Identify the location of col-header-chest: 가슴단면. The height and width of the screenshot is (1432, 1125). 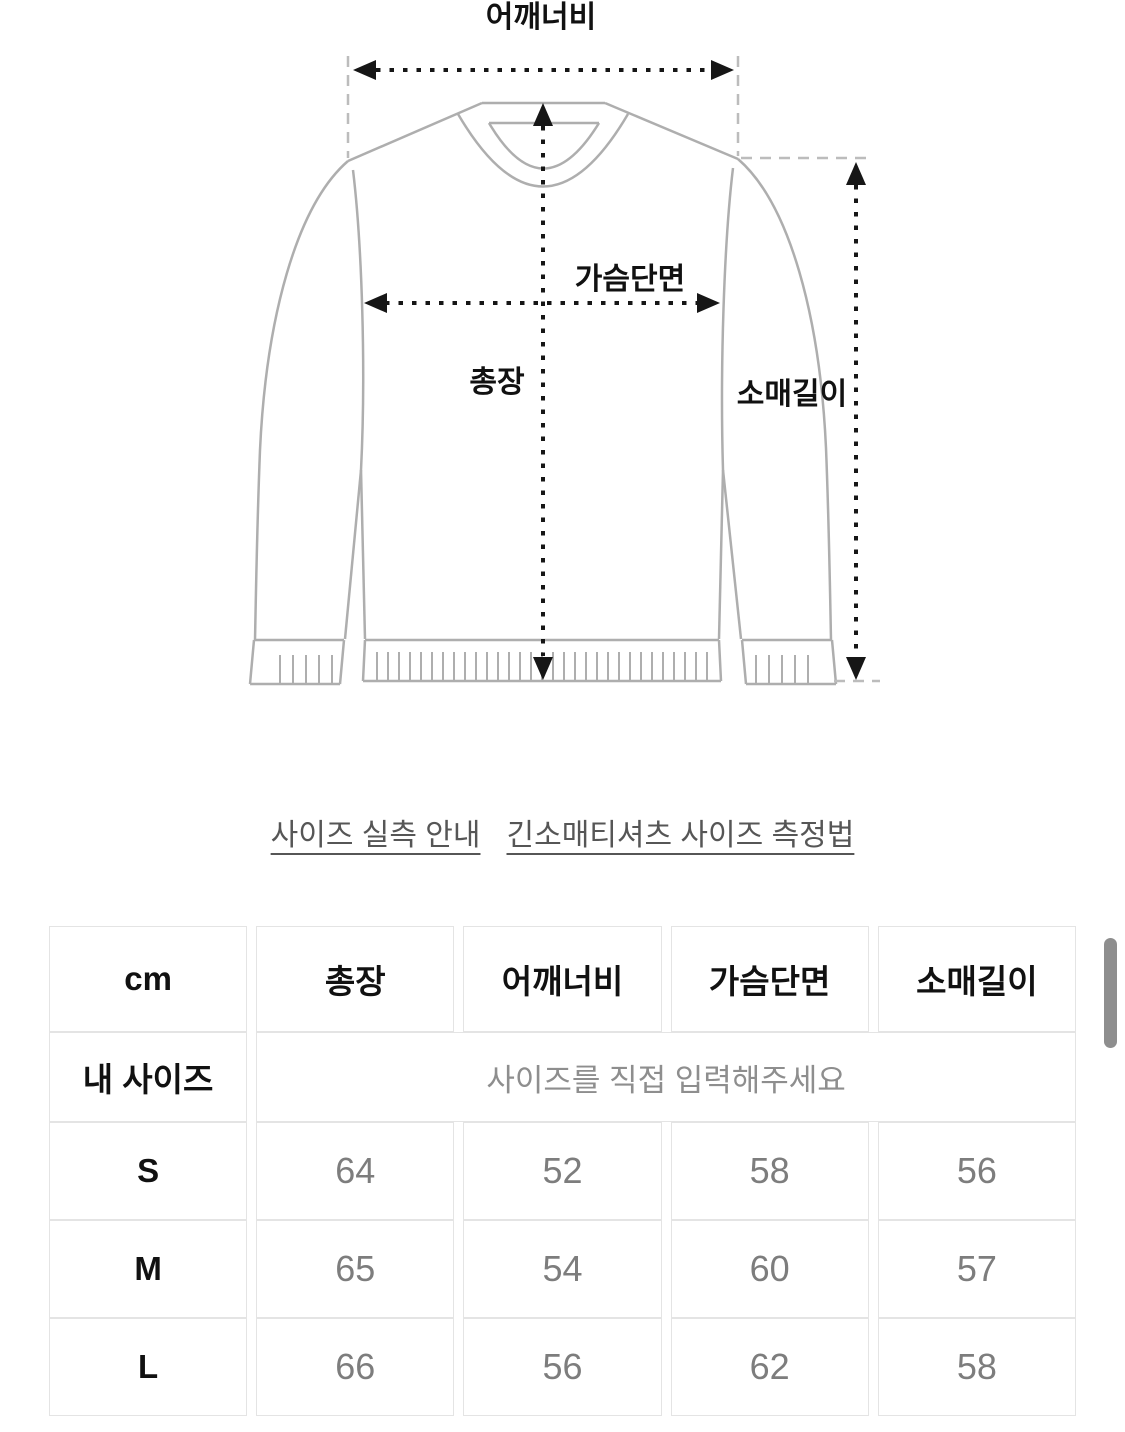
(769, 979).